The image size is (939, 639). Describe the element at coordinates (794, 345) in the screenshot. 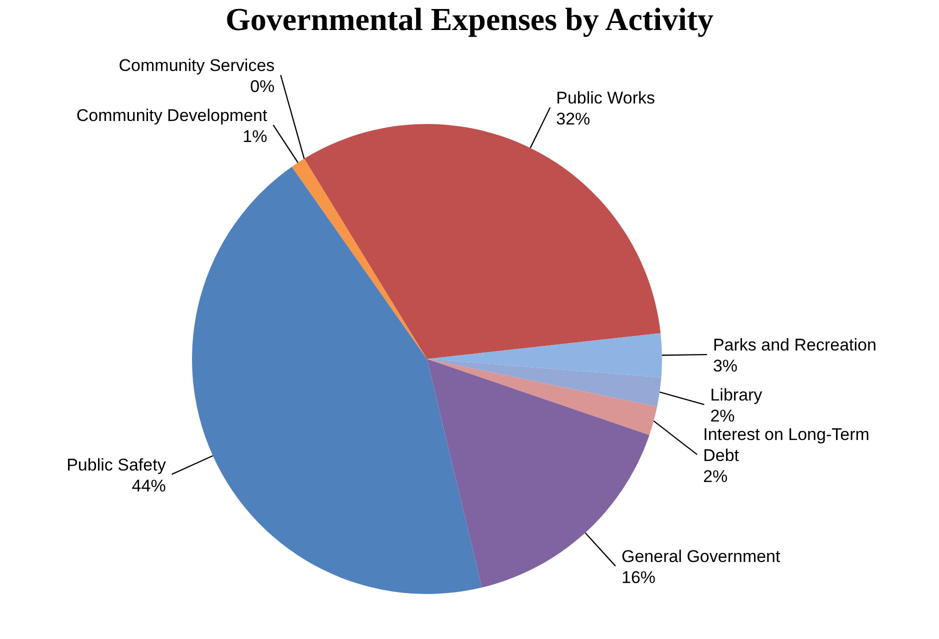

I see `slice-label: Parks and Recreation` at that location.